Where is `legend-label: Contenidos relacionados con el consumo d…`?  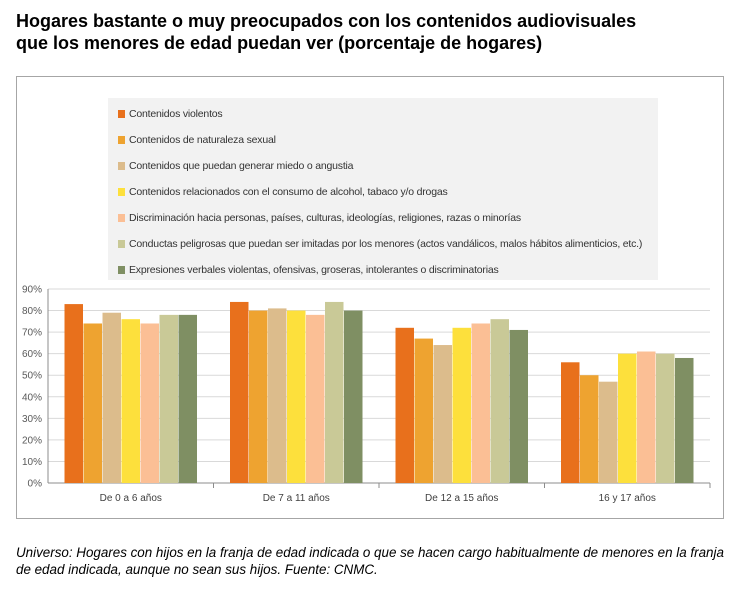 legend-label: Contenidos relacionados con el consumo d… is located at coordinates (288, 192).